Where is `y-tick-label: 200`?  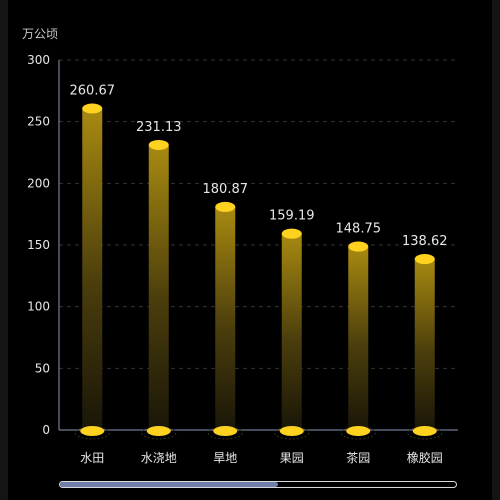
y-tick-label: 200 is located at coordinates (38, 183).